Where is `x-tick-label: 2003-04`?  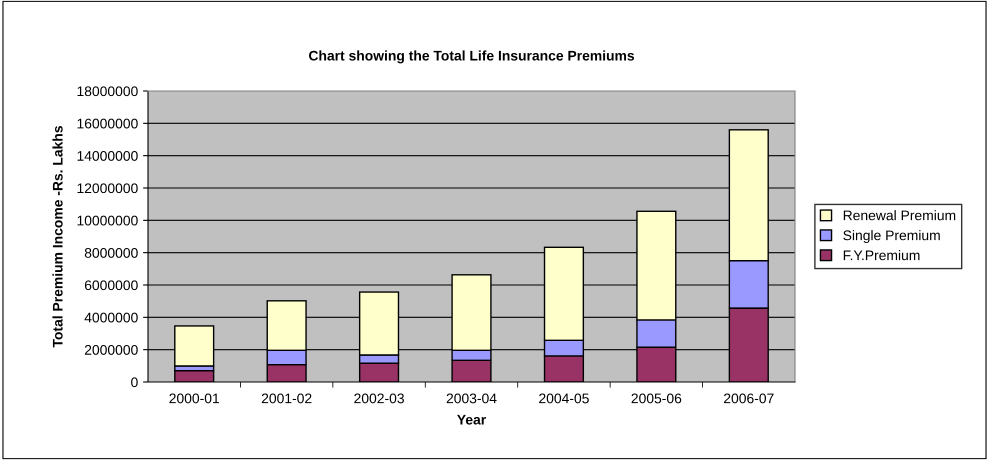
x-tick-label: 2003-04 is located at coordinates (471, 398).